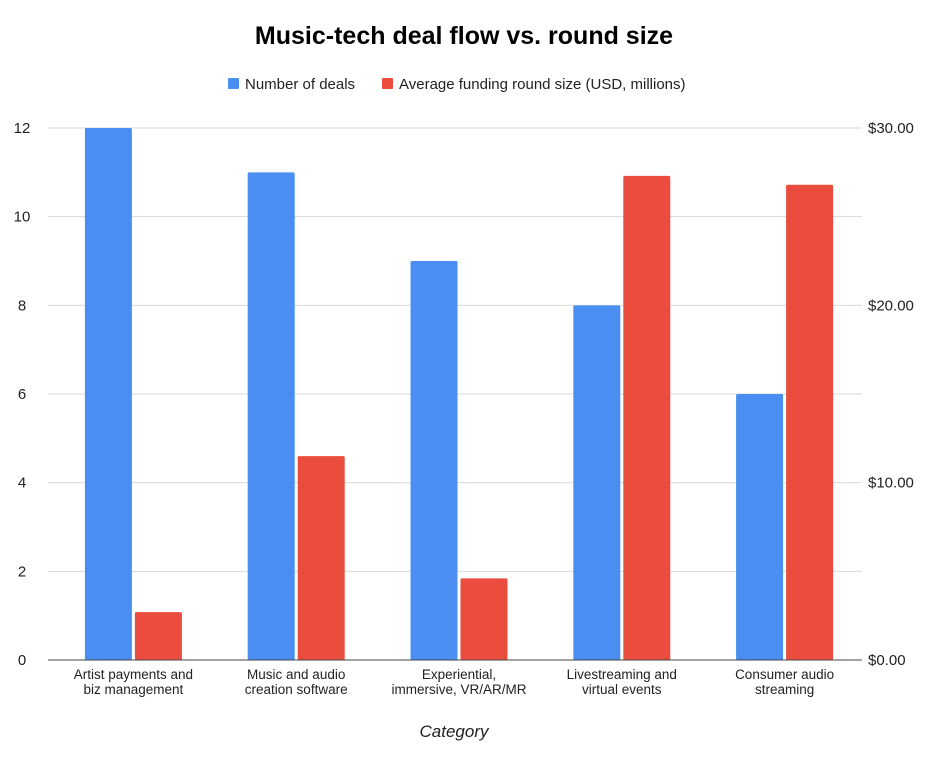 The height and width of the screenshot is (768, 940). Describe the element at coordinates (622, 674) in the screenshot. I see `category-label: Livestreaming and` at that location.